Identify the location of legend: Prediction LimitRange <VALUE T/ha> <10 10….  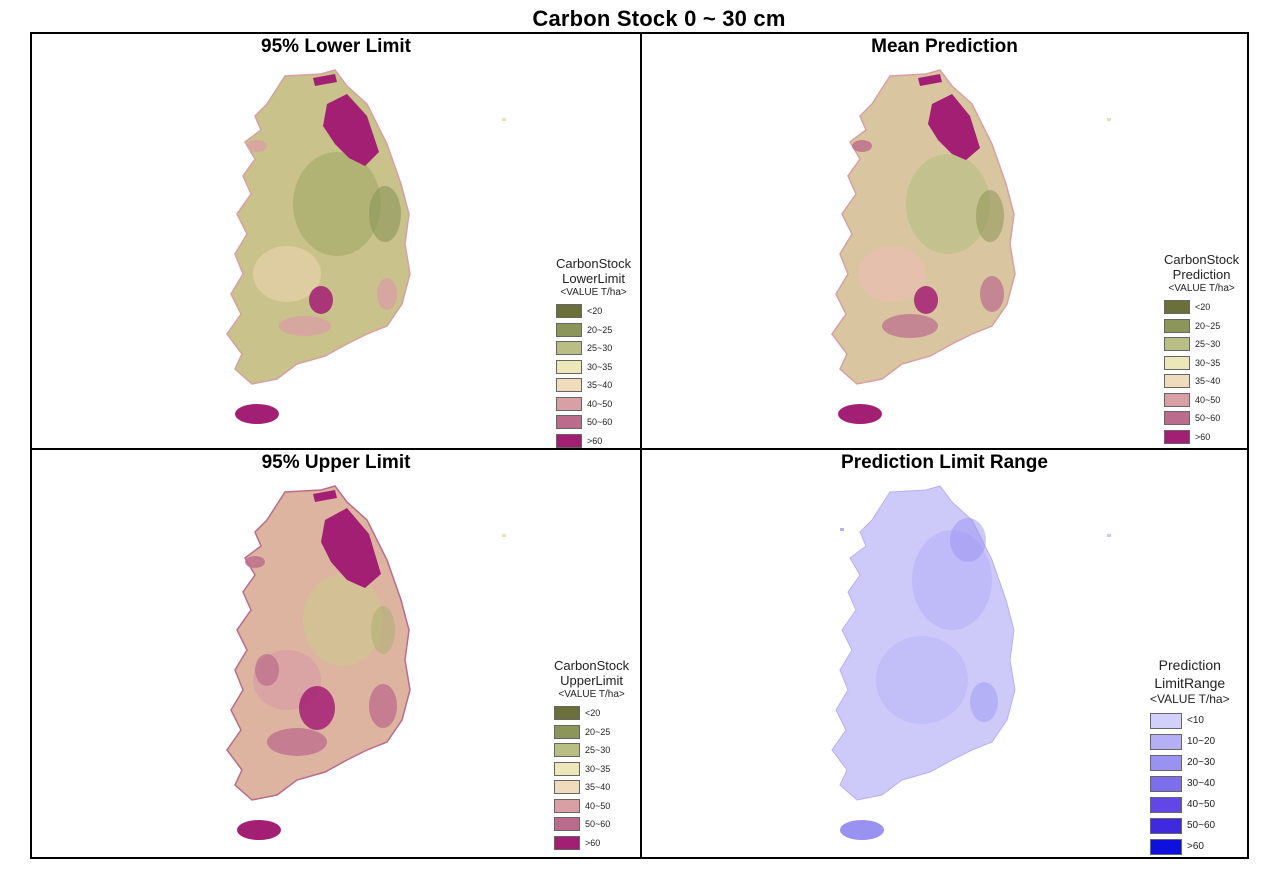
(1190, 756).